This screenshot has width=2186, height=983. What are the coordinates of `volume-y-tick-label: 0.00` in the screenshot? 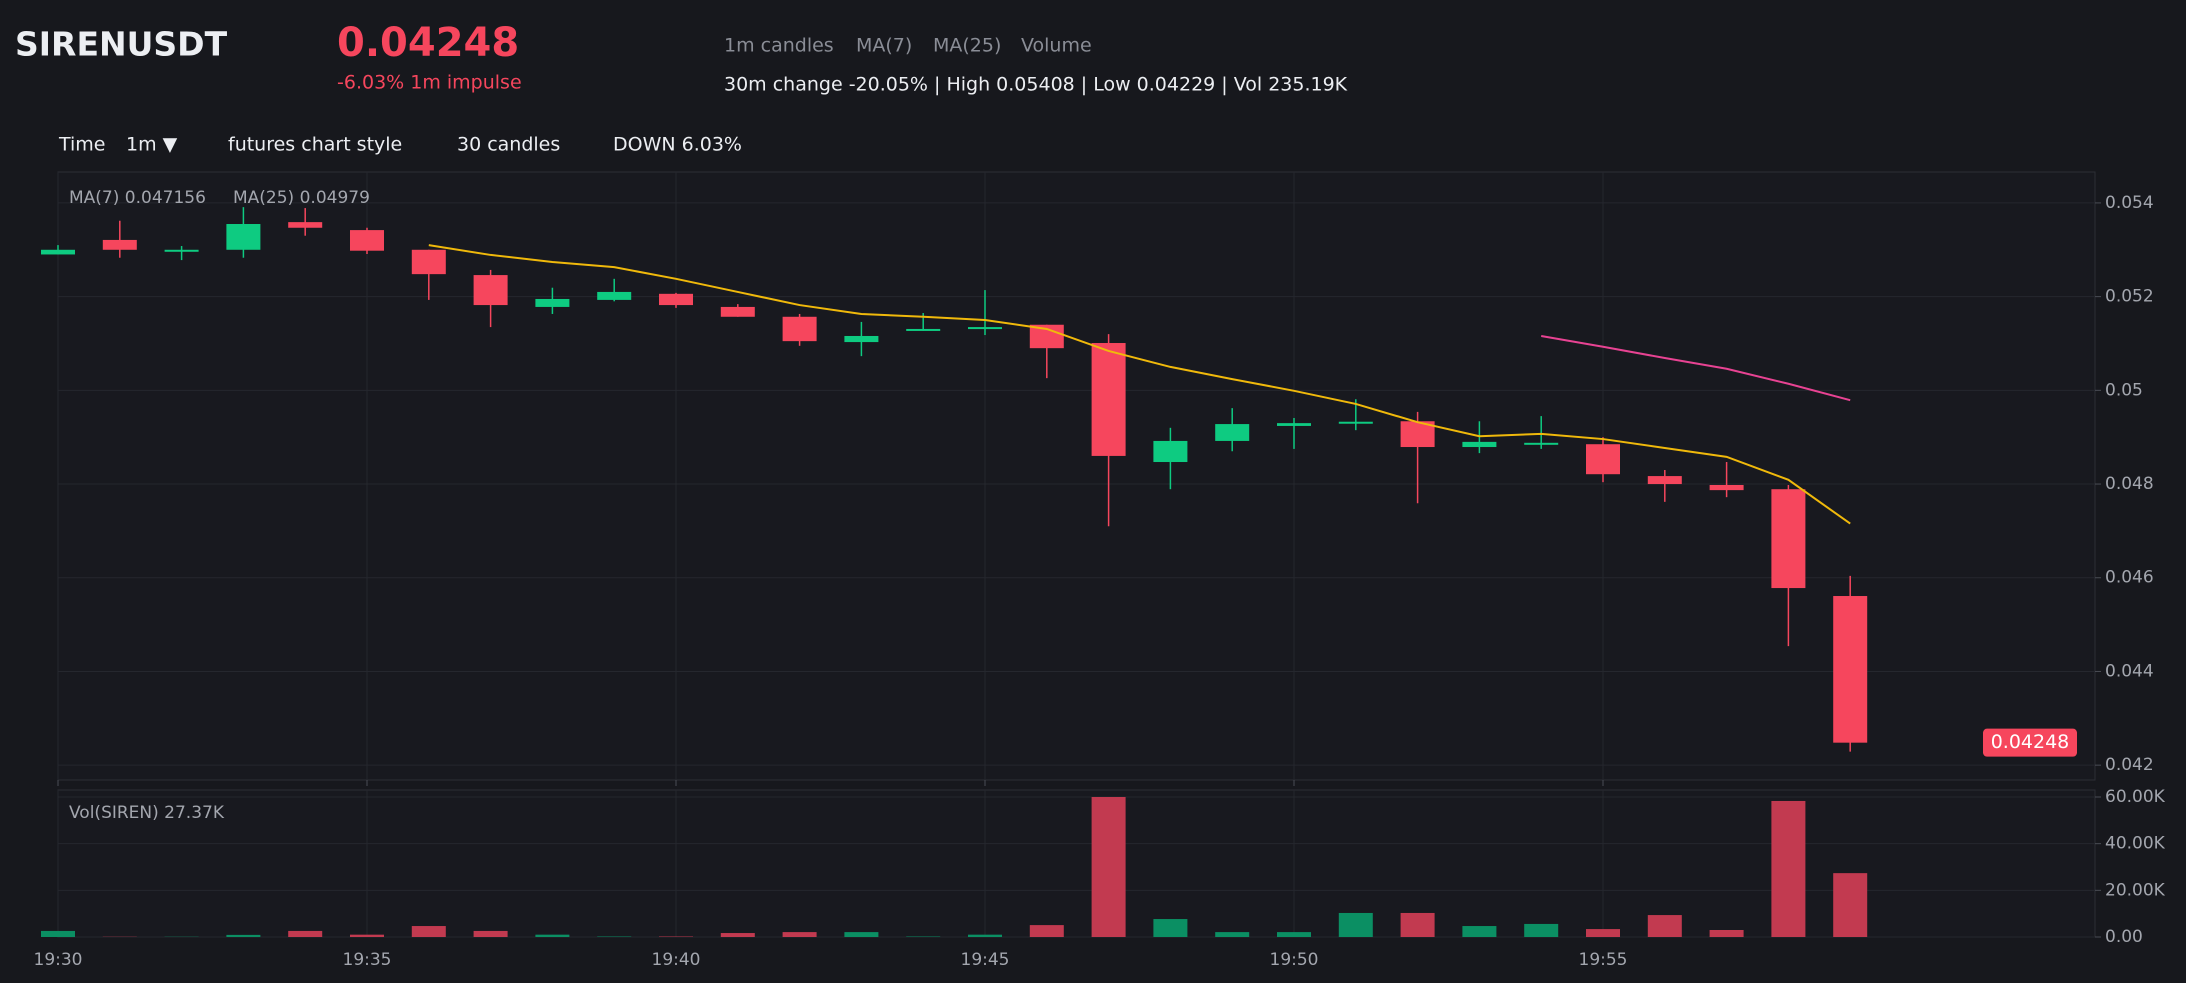 It's located at (2124, 937).